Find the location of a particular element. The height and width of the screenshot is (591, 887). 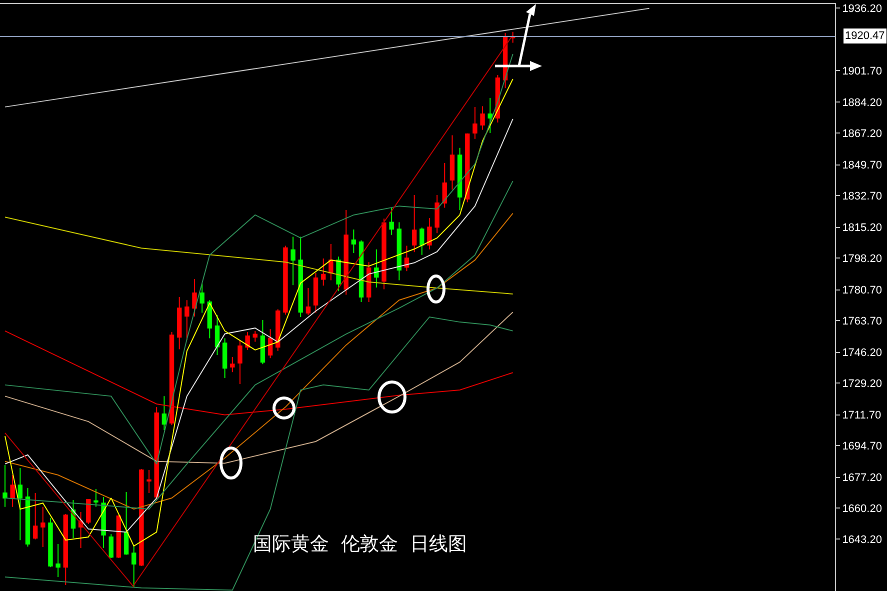

y-tick-label: 1643.20 is located at coordinates (862, 540).